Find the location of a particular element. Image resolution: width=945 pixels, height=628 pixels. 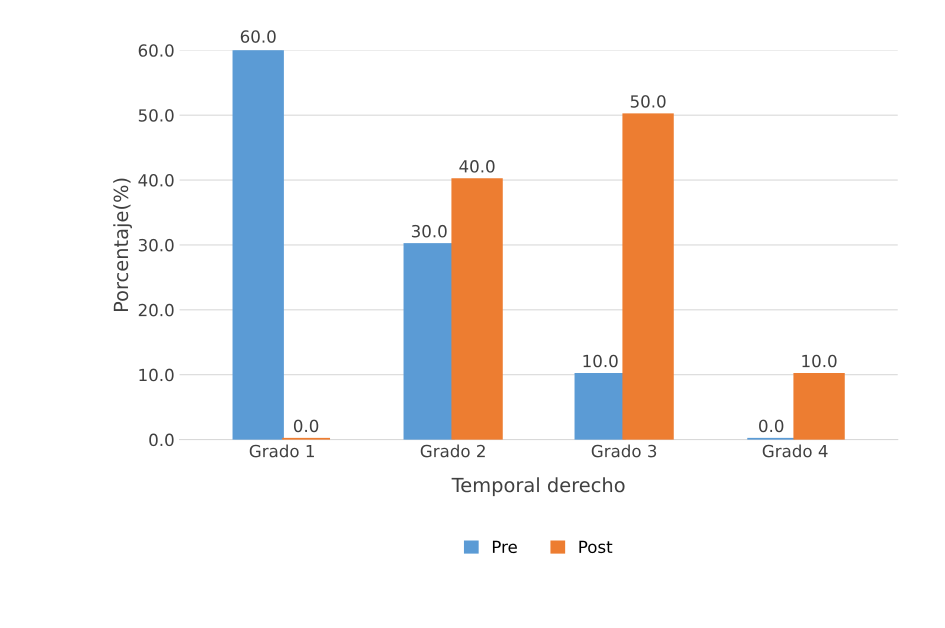

x-tick-label: Grado 3 is located at coordinates (624, 451).